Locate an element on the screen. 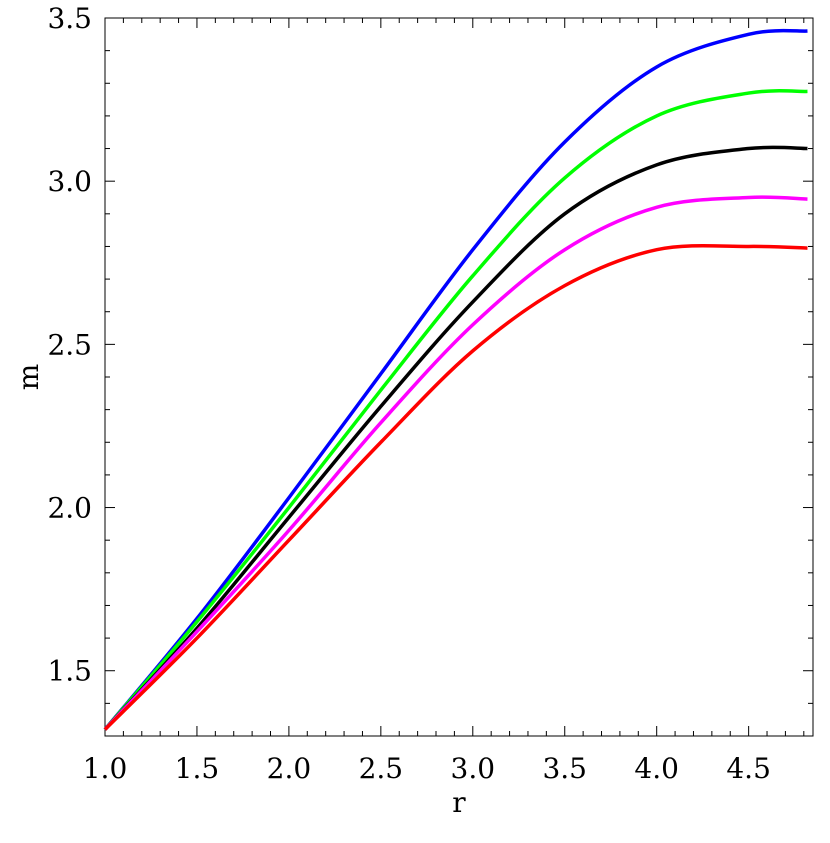 Image resolution: width=830 pixels, height=843 pixels. y-tick-label: 1.5 is located at coordinates (69, 671).